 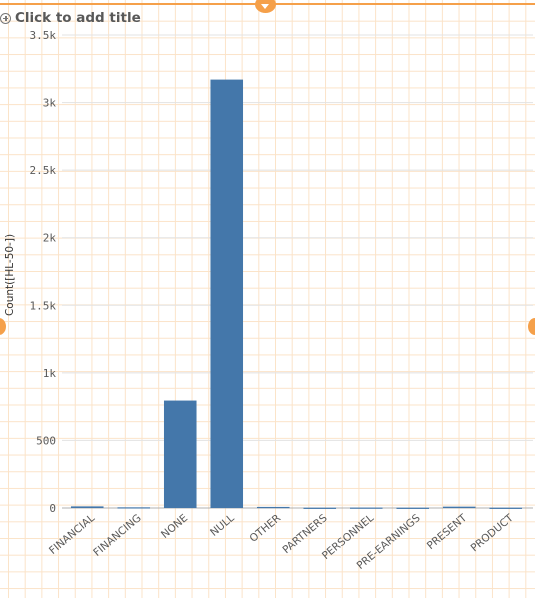 I want to click on x-tick-label: NONE, so click(x=174, y=526).